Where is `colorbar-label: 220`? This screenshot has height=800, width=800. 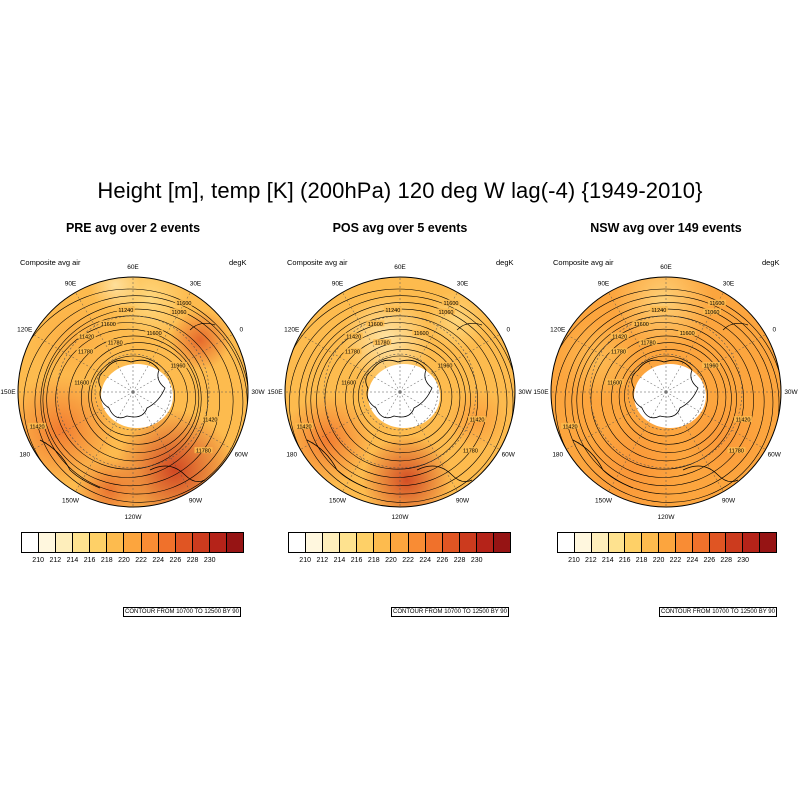
colorbar-label: 220 is located at coordinates (391, 560).